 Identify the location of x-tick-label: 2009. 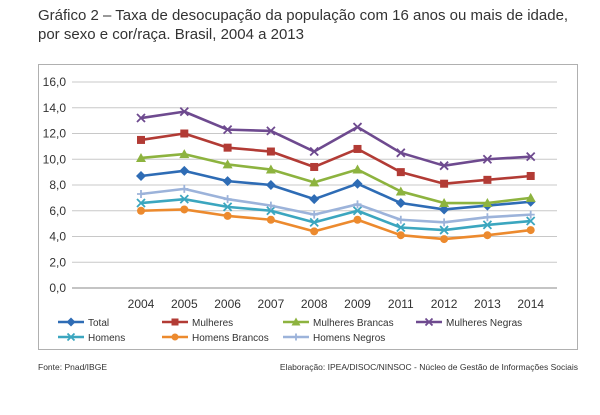
(357, 304).